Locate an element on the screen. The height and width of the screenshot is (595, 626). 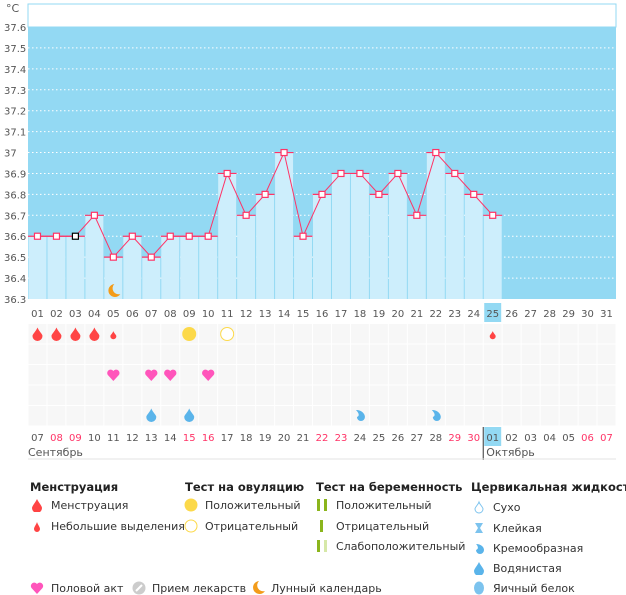
legend-item: Кремообразная is located at coordinates (538, 548).